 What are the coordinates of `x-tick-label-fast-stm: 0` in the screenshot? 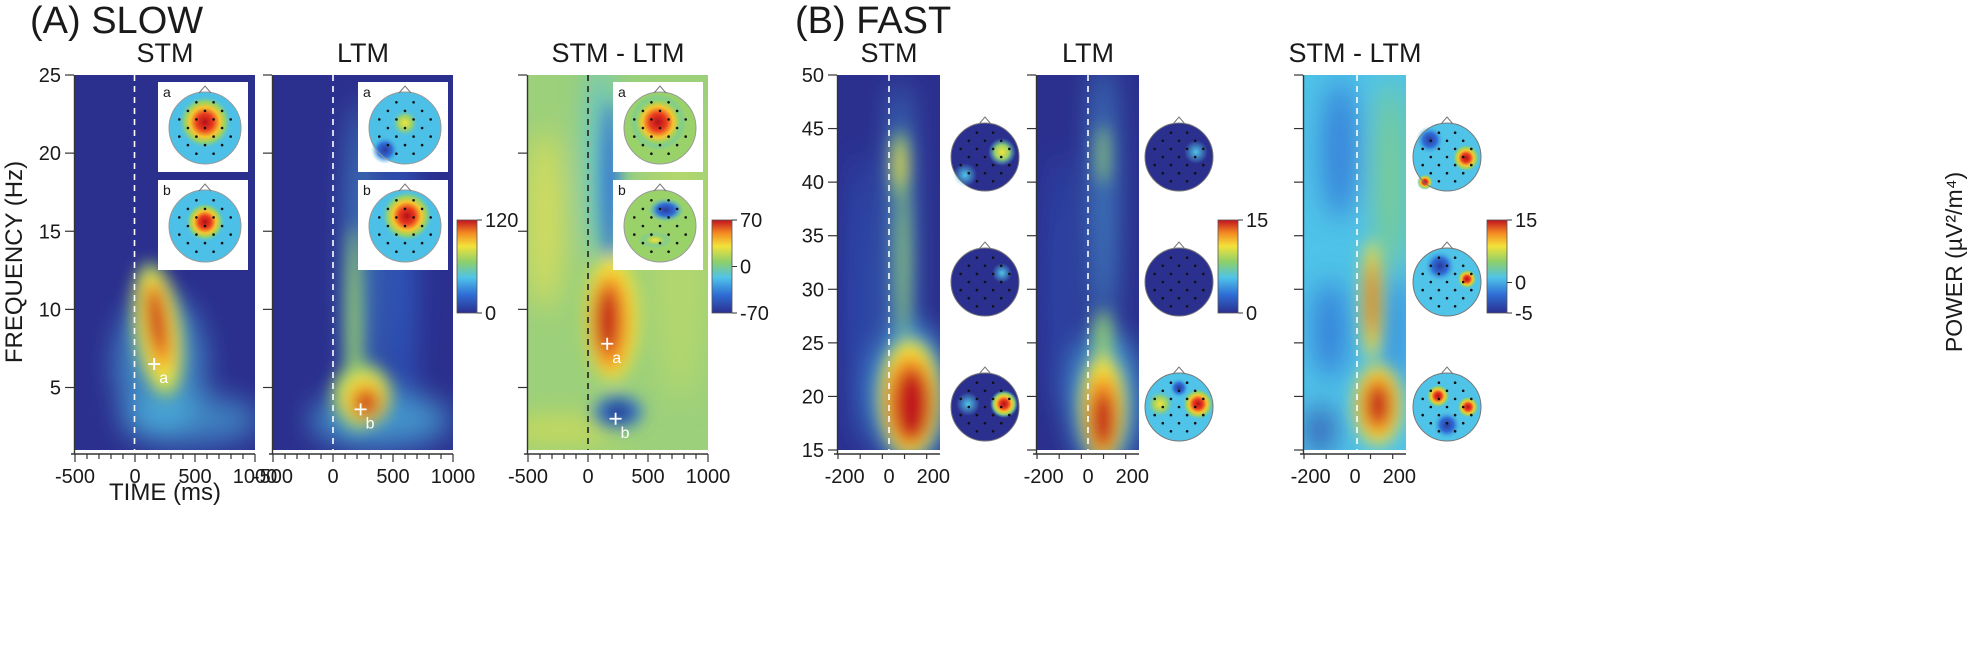 It's located at (888, 477).